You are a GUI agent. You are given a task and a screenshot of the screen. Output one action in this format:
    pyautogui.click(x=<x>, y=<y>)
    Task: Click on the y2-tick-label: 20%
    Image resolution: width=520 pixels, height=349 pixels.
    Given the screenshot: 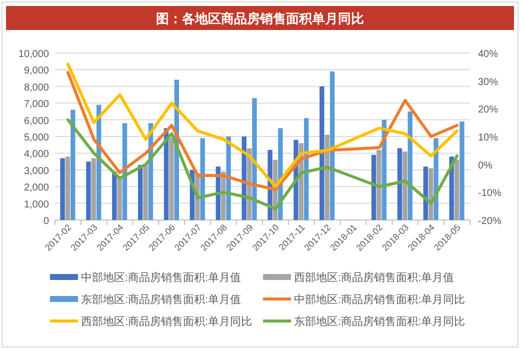 What is the action you would take?
    pyautogui.click(x=488, y=110)
    